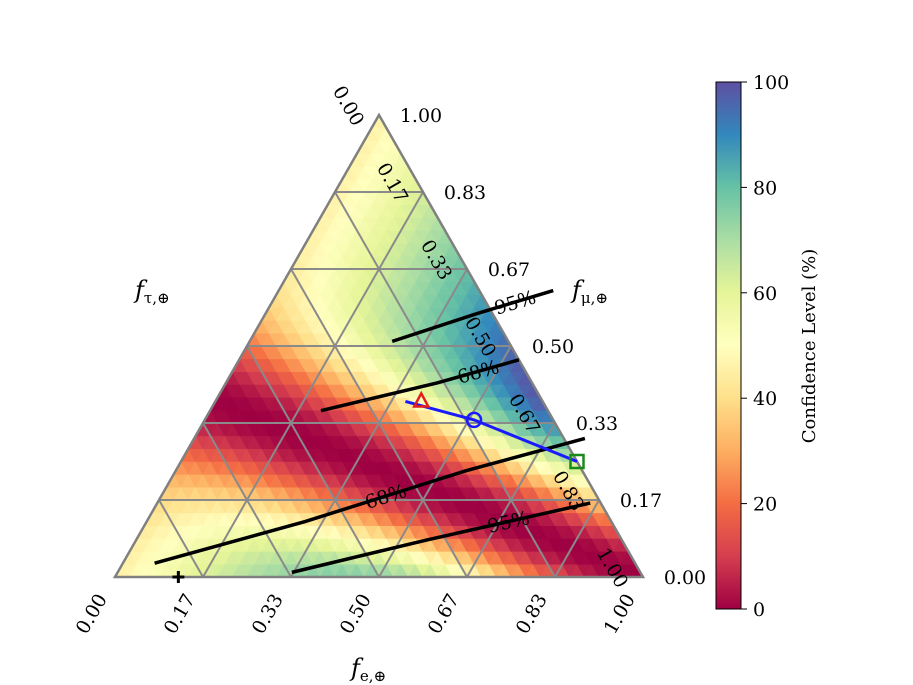  I want to click on right-axis-tick-label: 1.00, so click(421, 116).